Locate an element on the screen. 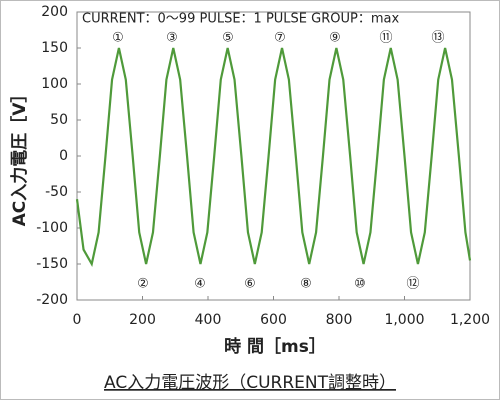  y-tick-label: -150 is located at coordinates (52, 264).